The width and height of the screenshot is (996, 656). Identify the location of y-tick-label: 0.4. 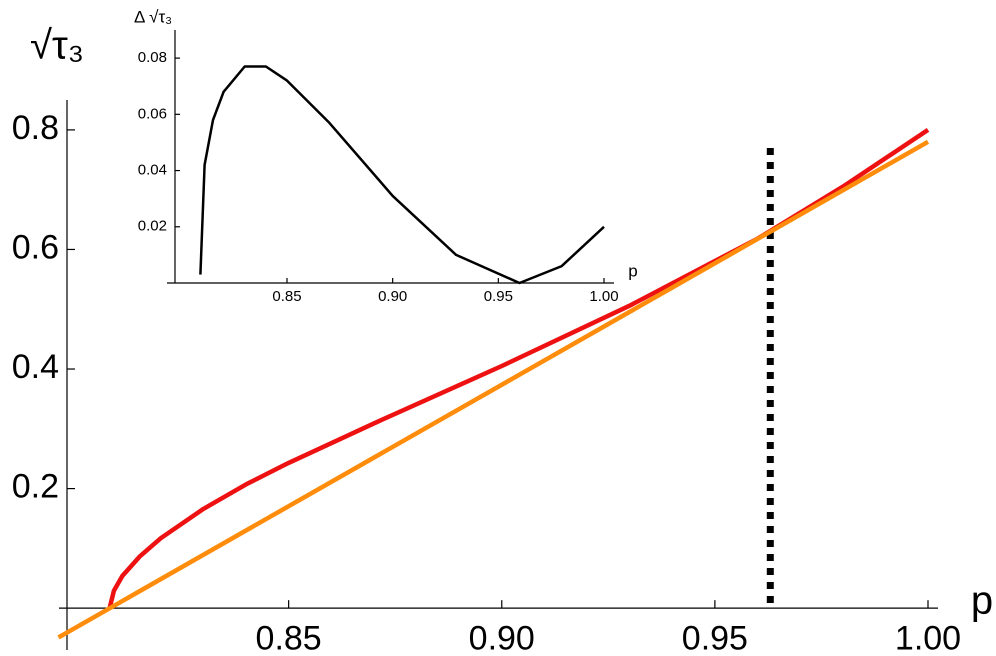
(35, 367).